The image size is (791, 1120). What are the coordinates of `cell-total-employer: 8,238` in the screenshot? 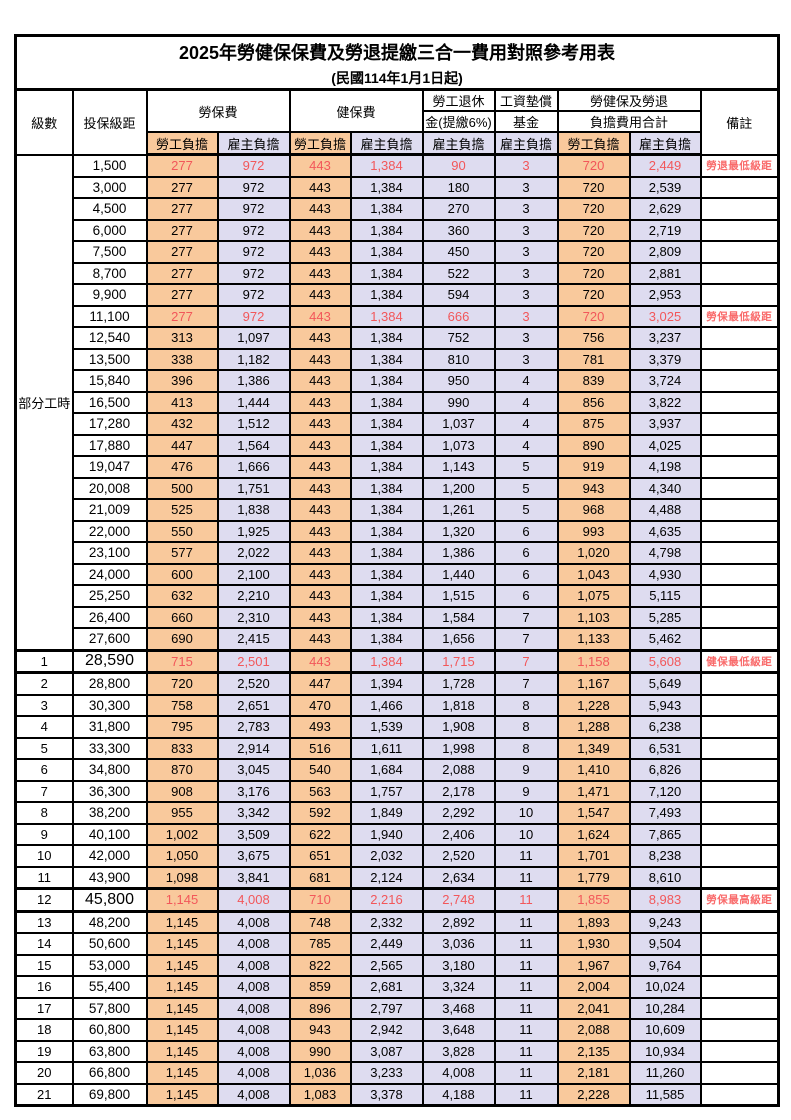 It's located at (665, 856).